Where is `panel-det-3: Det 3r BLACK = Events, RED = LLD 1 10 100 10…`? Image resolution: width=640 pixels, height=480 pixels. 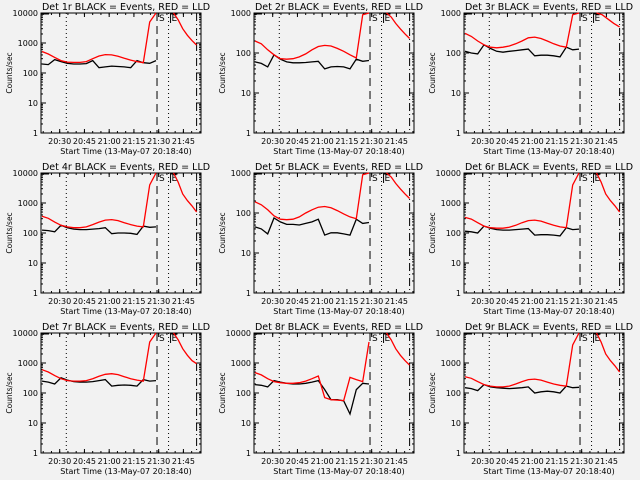 panel-det-3: Det 3r BLACK = Events, RED = LLD 1 10 100 10… is located at coordinates (530, 79).